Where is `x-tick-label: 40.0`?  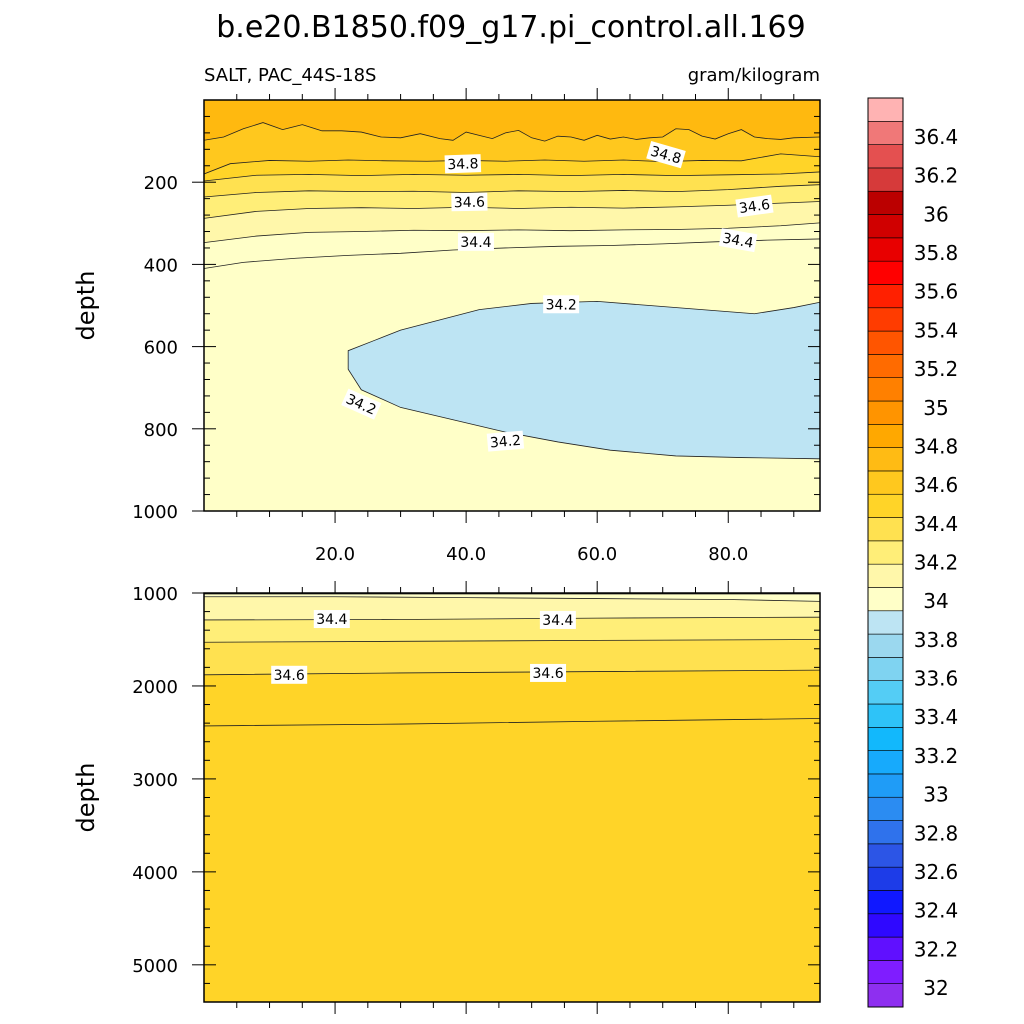
x-tick-label: 40.0 is located at coordinates (466, 554).